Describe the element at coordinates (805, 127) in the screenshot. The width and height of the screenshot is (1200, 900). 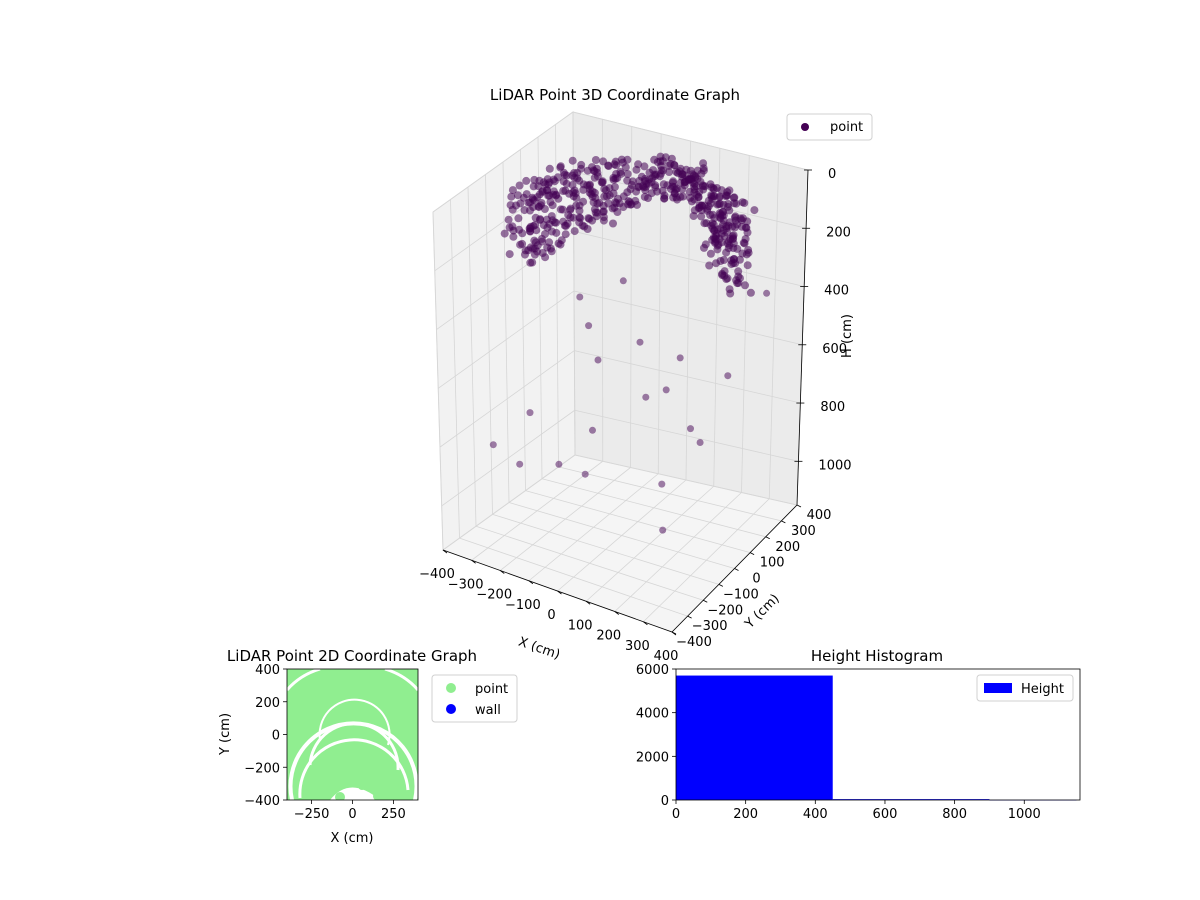
I see `legend-3d-marker-point` at that location.